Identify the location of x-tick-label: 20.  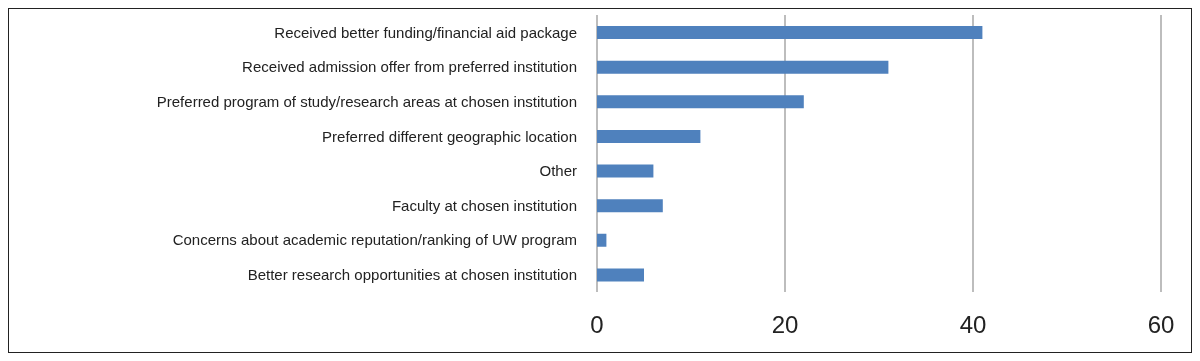
(785, 325).